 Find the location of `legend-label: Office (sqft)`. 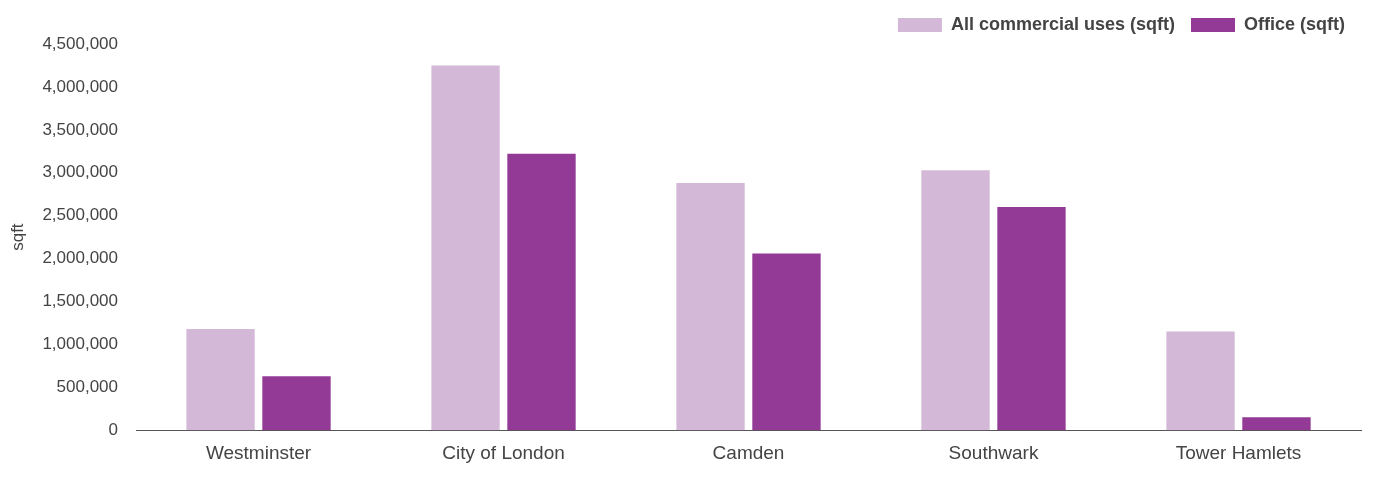

legend-label: Office (sqft) is located at coordinates (1295, 23).